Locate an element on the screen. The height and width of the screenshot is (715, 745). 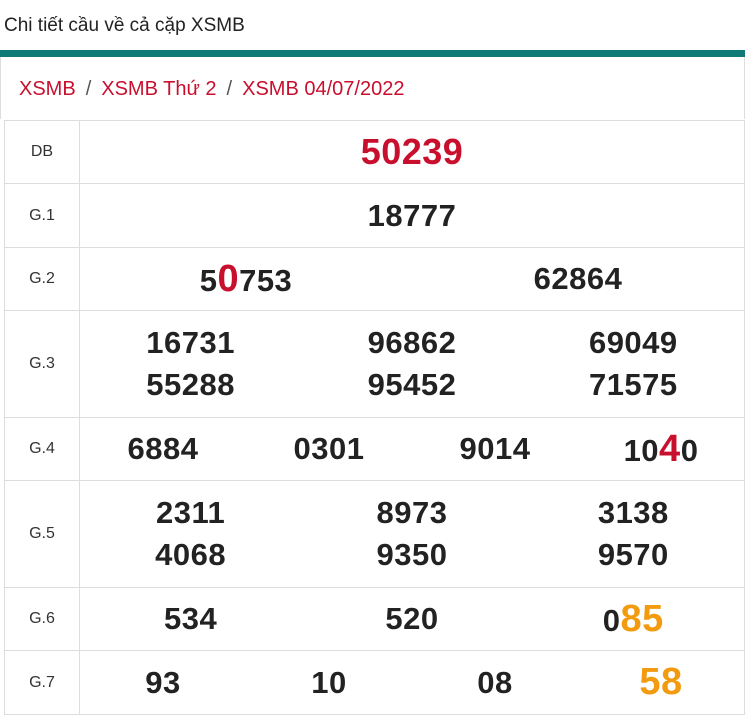
prize-values: 16731 96862 69049 55288 95452 71575 is located at coordinates (412, 364).